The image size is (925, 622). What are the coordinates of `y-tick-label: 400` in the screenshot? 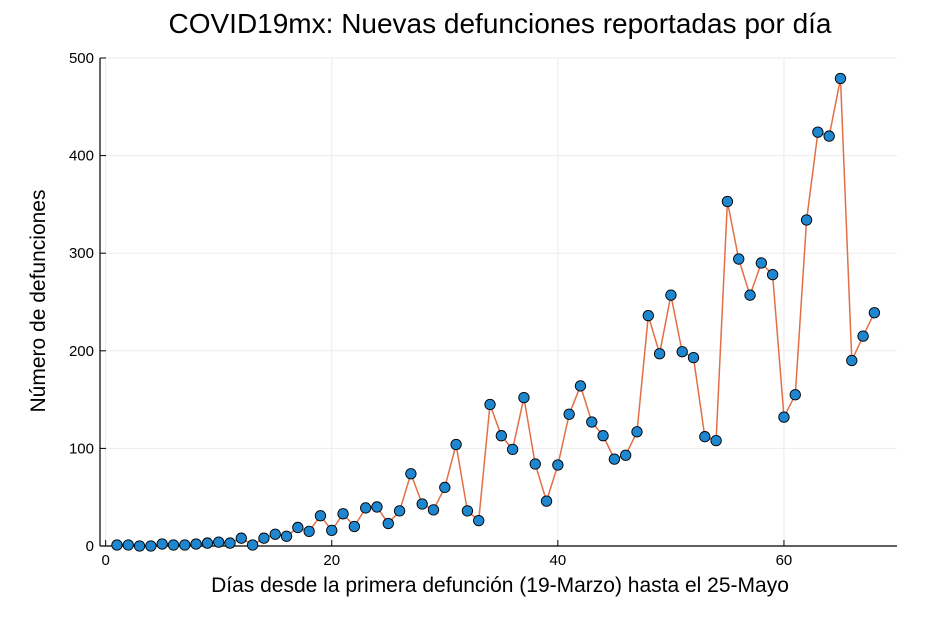 It's located at (81, 156).